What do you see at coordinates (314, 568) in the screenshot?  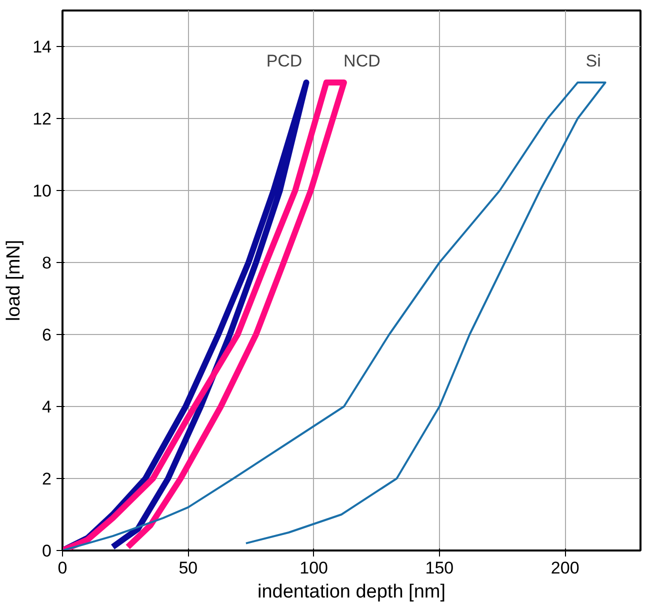 I see `x-tick-label: 100` at bounding box center [314, 568].